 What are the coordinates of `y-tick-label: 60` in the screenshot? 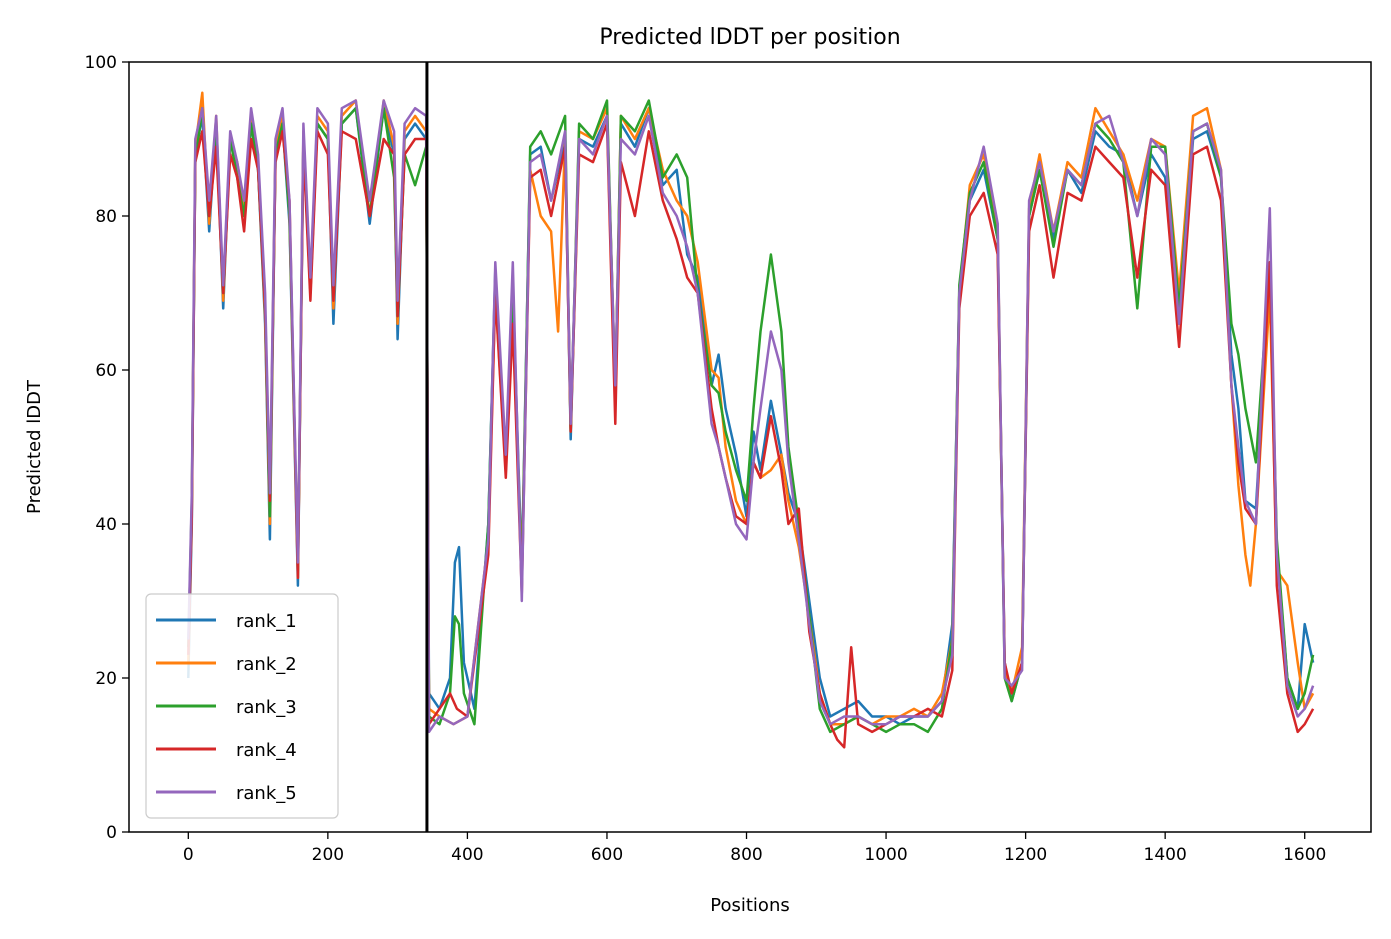 It's located at (106, 371).